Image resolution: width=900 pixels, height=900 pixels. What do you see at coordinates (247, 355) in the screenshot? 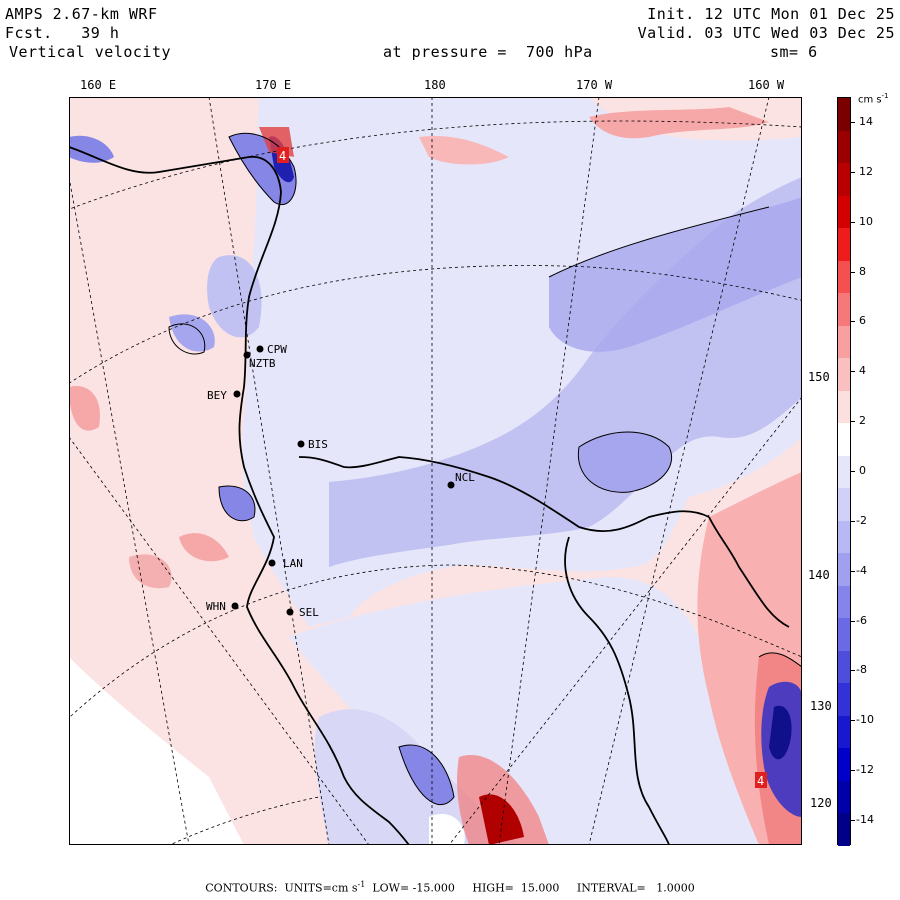
I see `station-dot-nztb` at bounding box center [247, 355].